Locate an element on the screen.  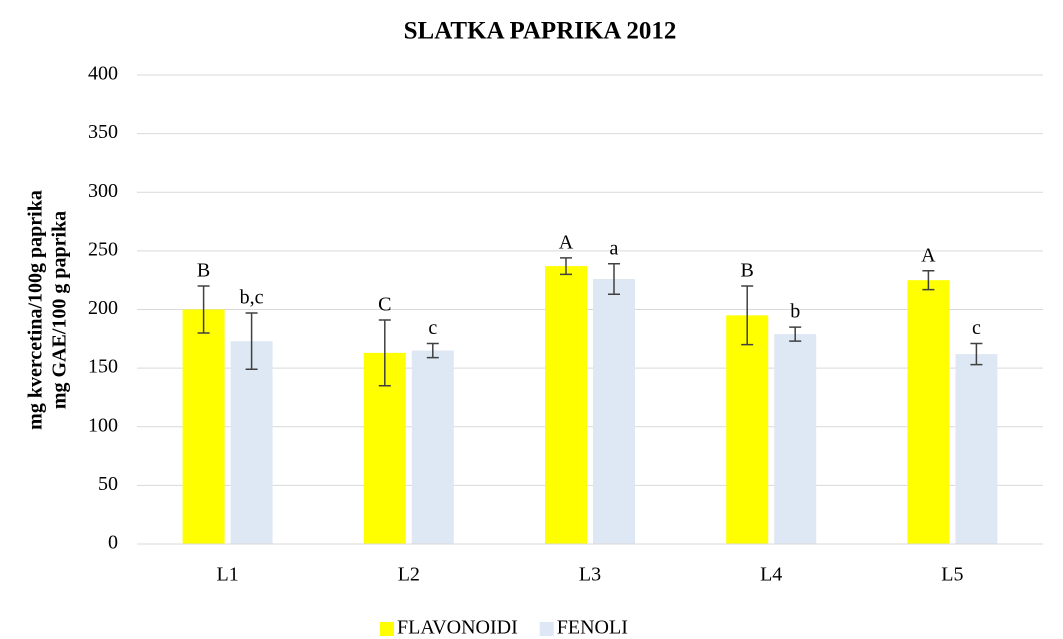
x-tick-label: L2 is located at coordinates (409, 575).